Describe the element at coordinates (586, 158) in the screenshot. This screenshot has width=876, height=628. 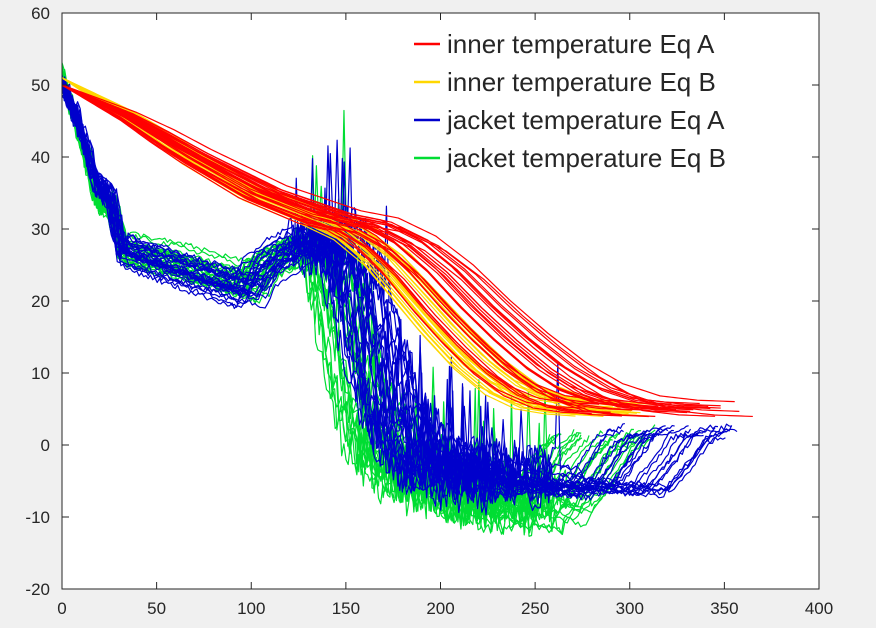
I see `legend-label: jacket temperature Eq B` at that location.